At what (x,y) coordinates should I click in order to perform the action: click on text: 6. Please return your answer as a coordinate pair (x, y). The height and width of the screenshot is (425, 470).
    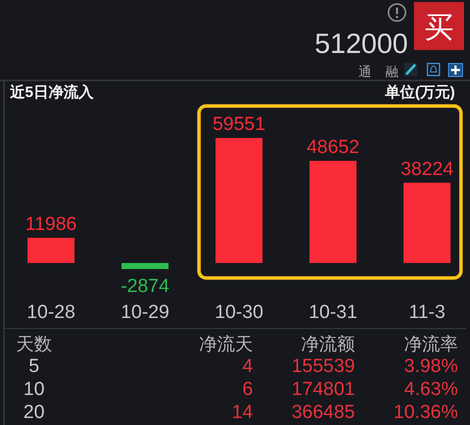
    Looking at the image, I should click on (247, 389).